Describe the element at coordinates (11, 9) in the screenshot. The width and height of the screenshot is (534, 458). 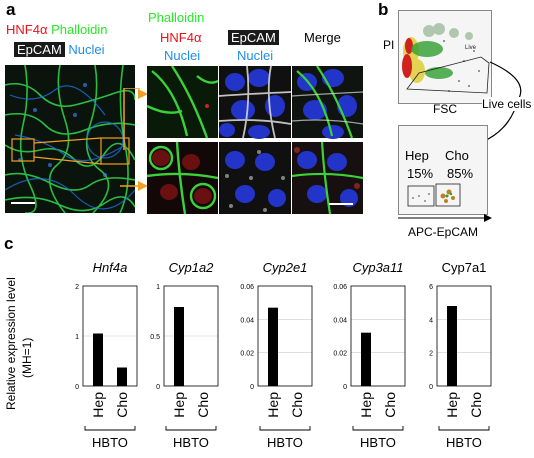
I see `panel-a-label: a` at that location.